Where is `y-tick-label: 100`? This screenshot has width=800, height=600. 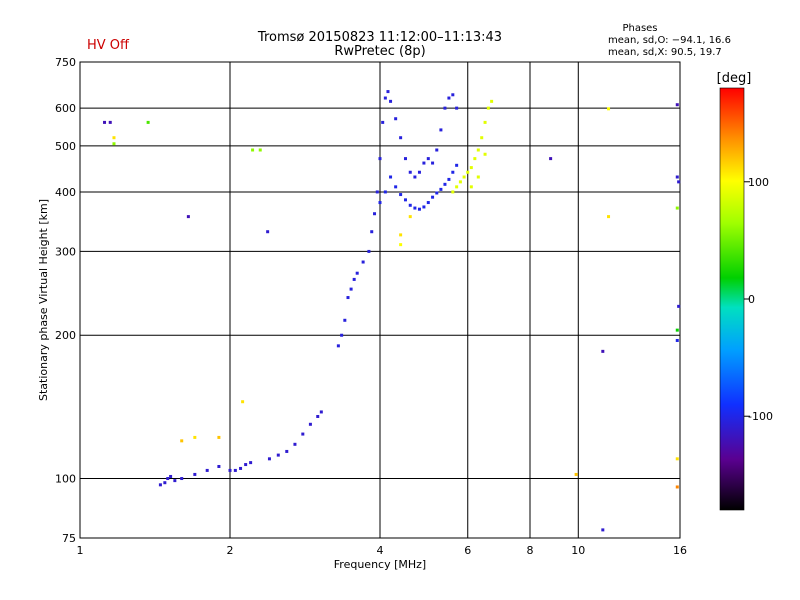 y-tick-label: 100 is located at coordinates (65, 479).